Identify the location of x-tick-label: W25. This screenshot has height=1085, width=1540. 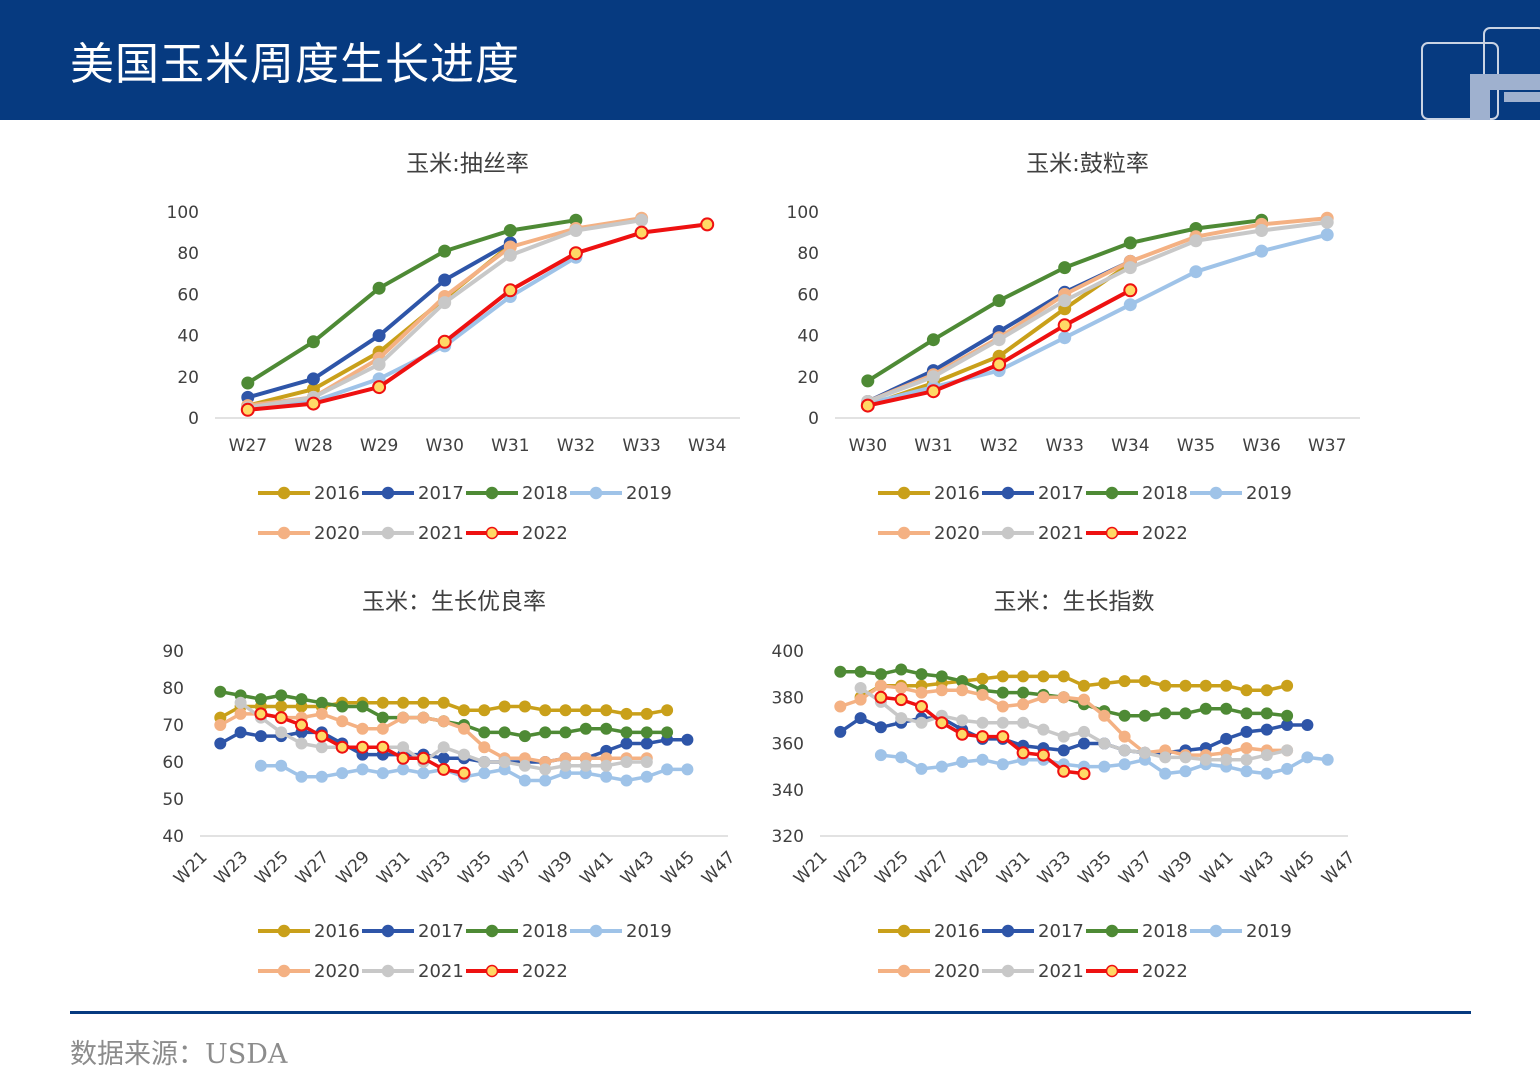
(891, 867).